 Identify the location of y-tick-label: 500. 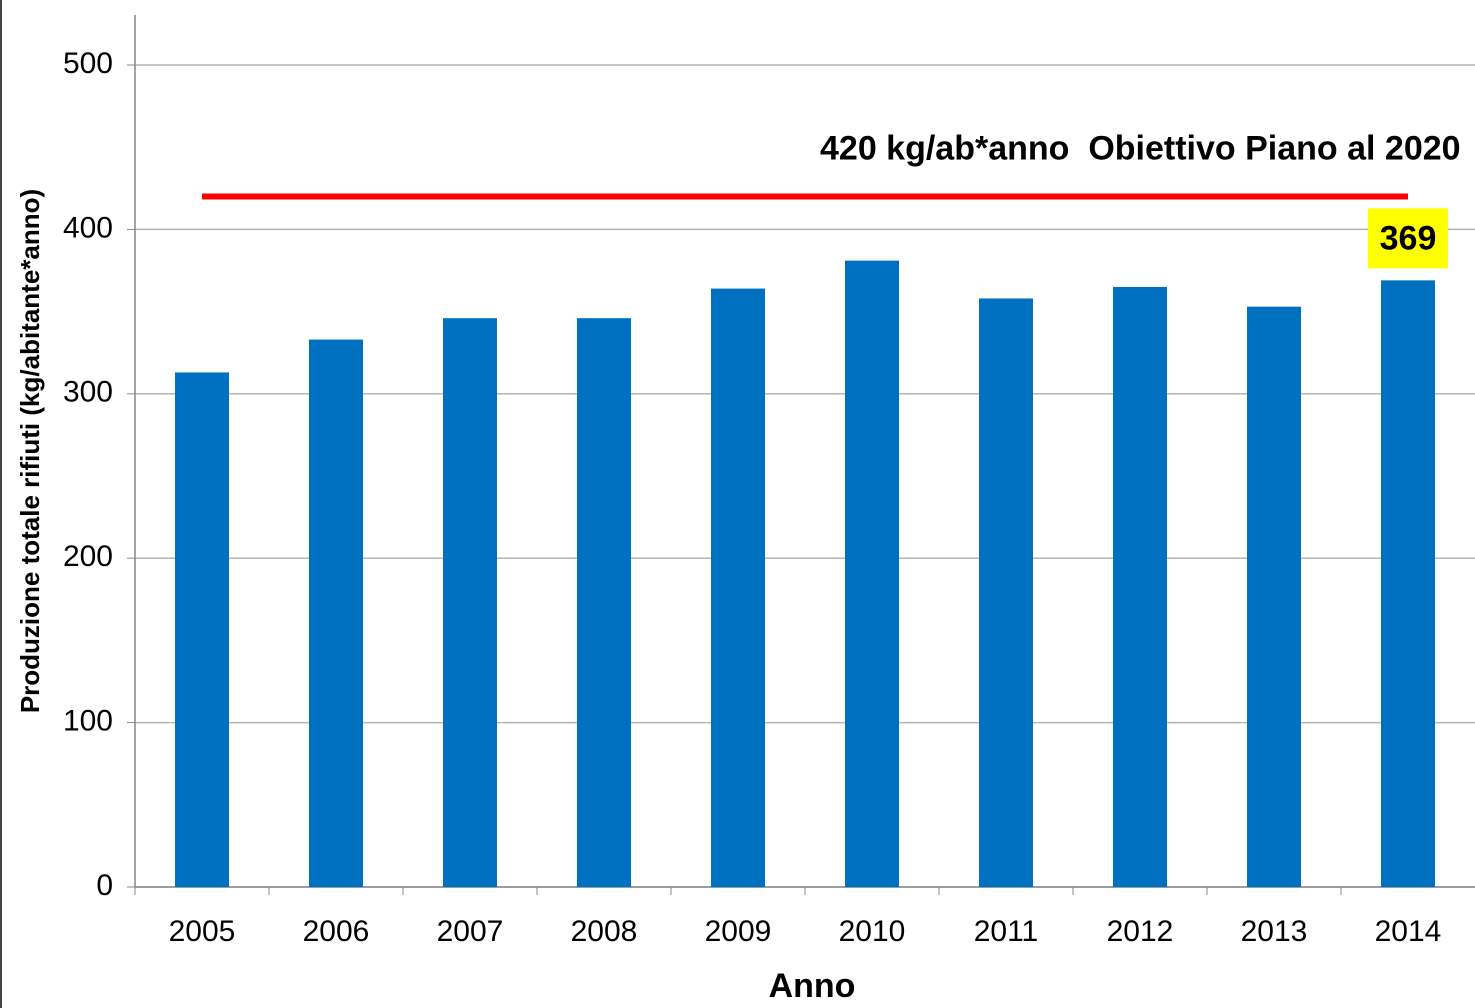
(88, 63).